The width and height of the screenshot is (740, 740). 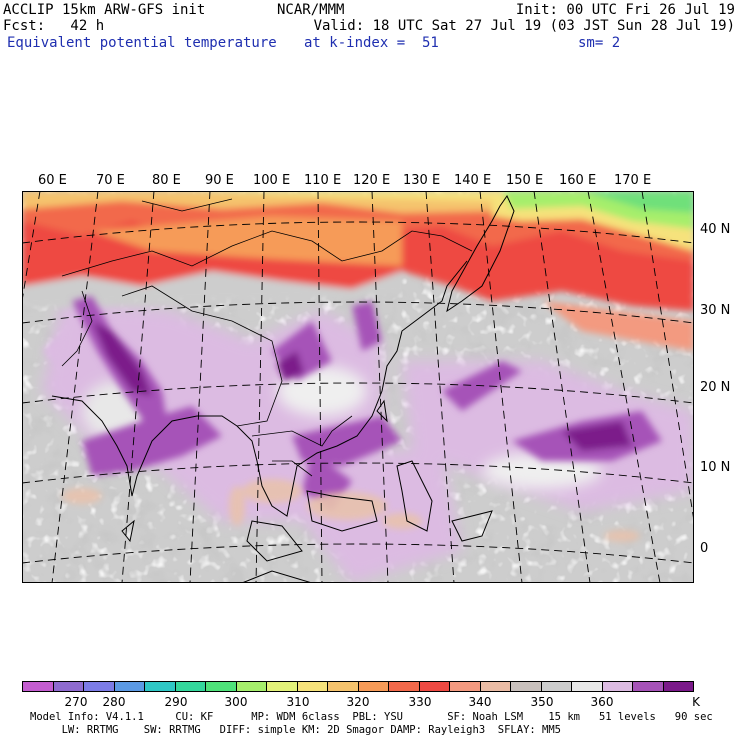 I want to click on forecast-hour: Fcst: 42 h, so click(x=54, y=26).